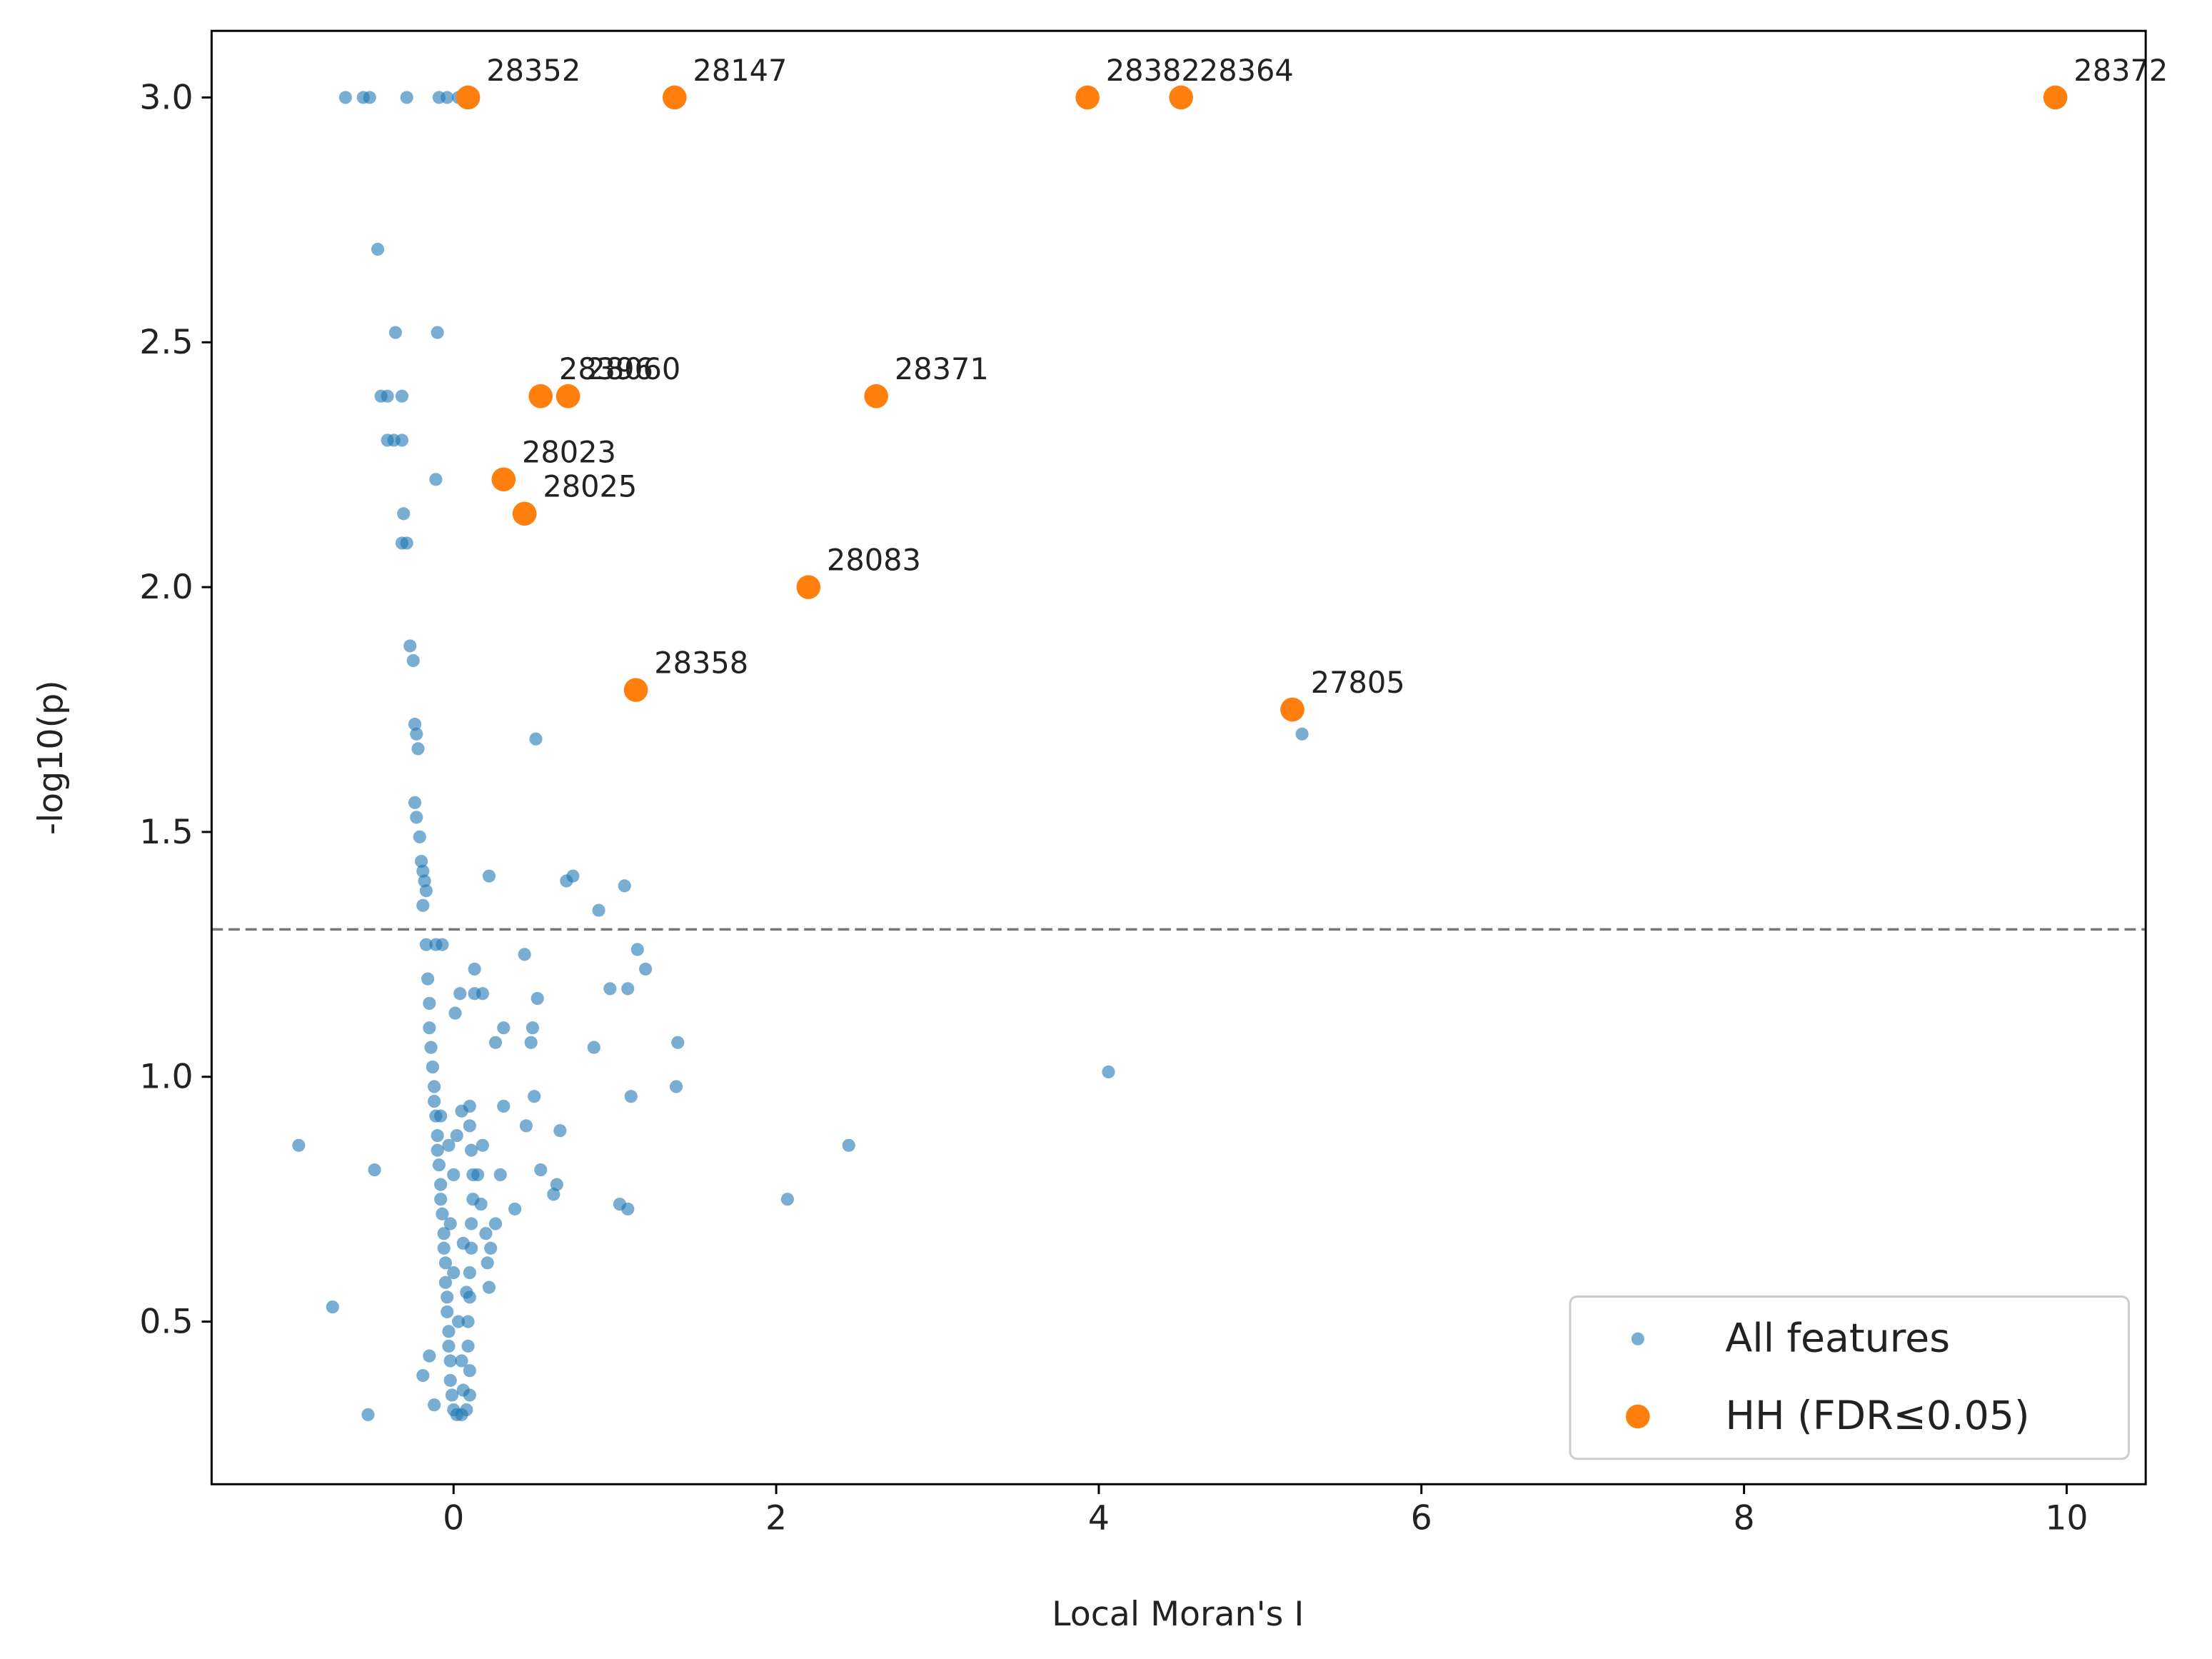 This screenshot has height=1659, width=2212. Describe the element at coordinates (701, 662) in the screenshot. I see `point-label: 28358` at that location.